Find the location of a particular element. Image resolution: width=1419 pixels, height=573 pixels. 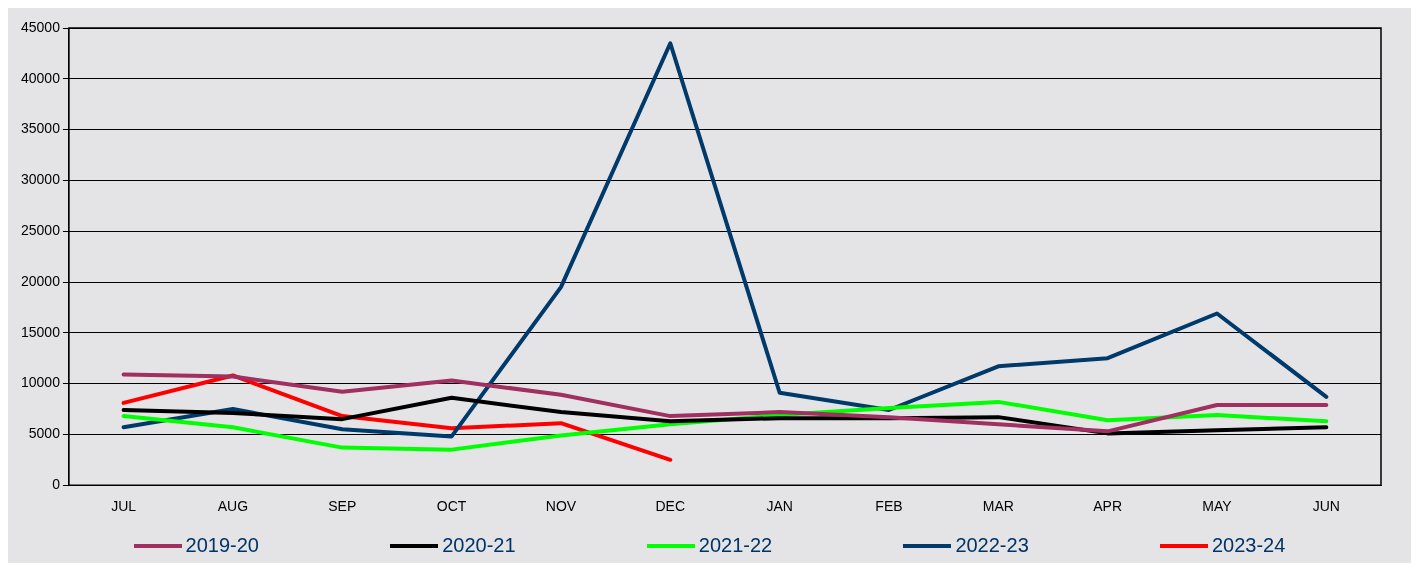

y-tick-label: 35000 is located at coordinates (40, 128).